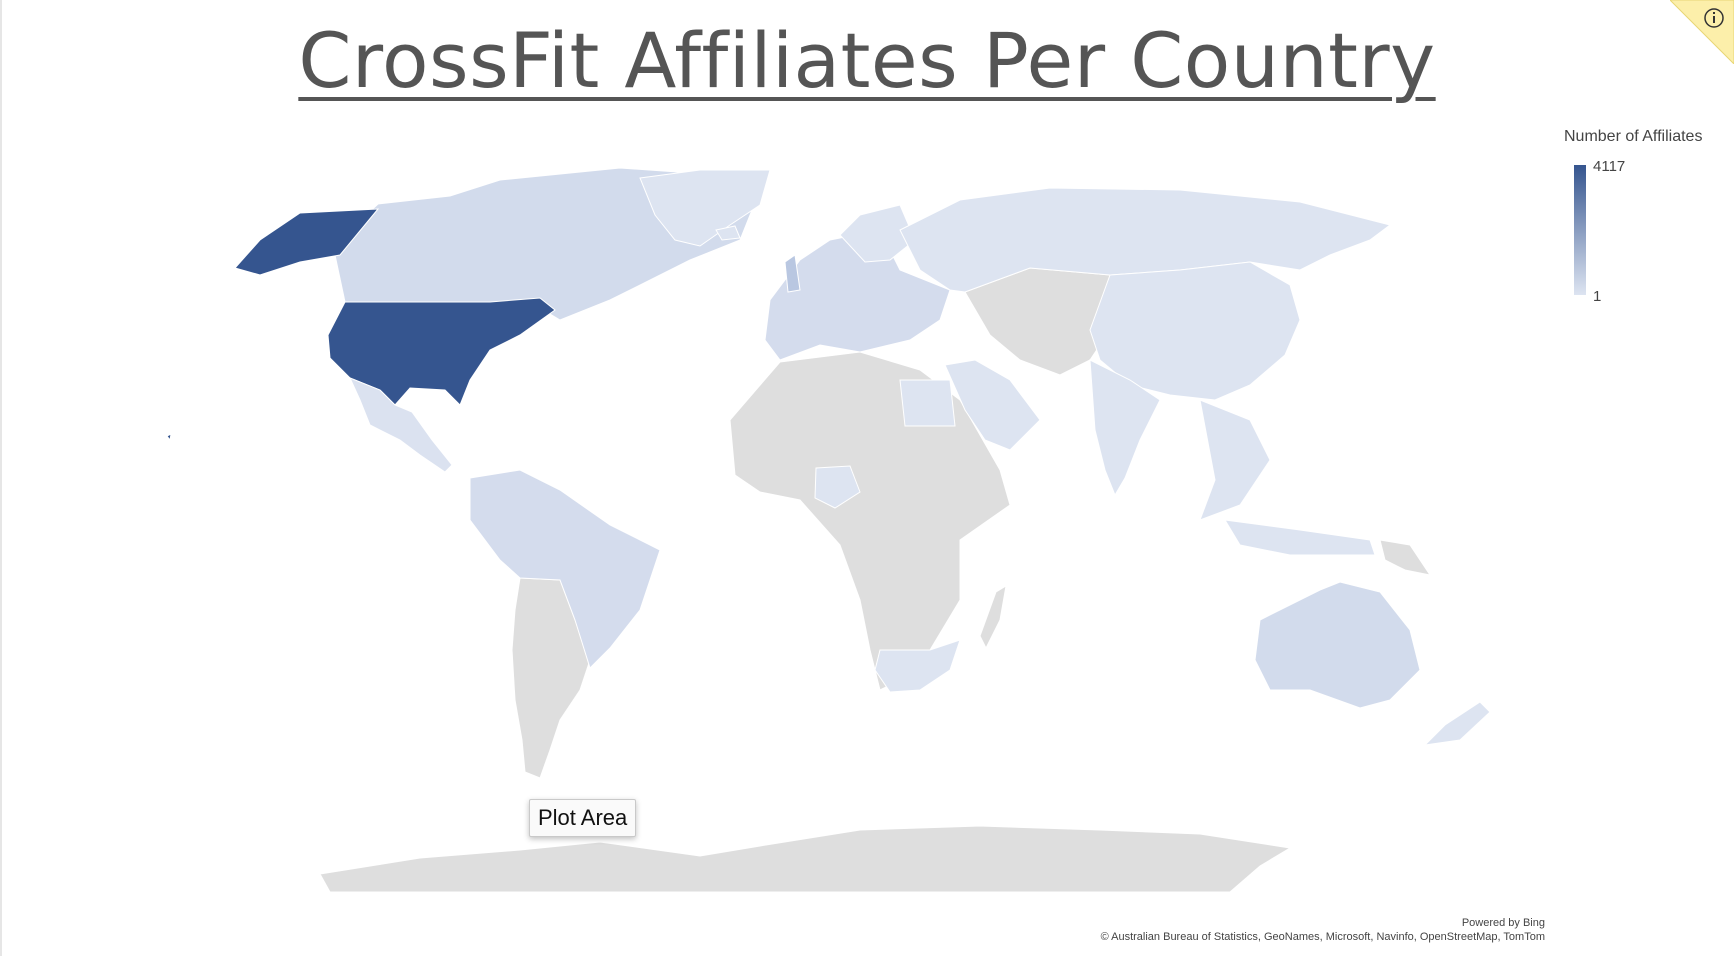  I want to click on region-indonesia, so click(1300, 537).